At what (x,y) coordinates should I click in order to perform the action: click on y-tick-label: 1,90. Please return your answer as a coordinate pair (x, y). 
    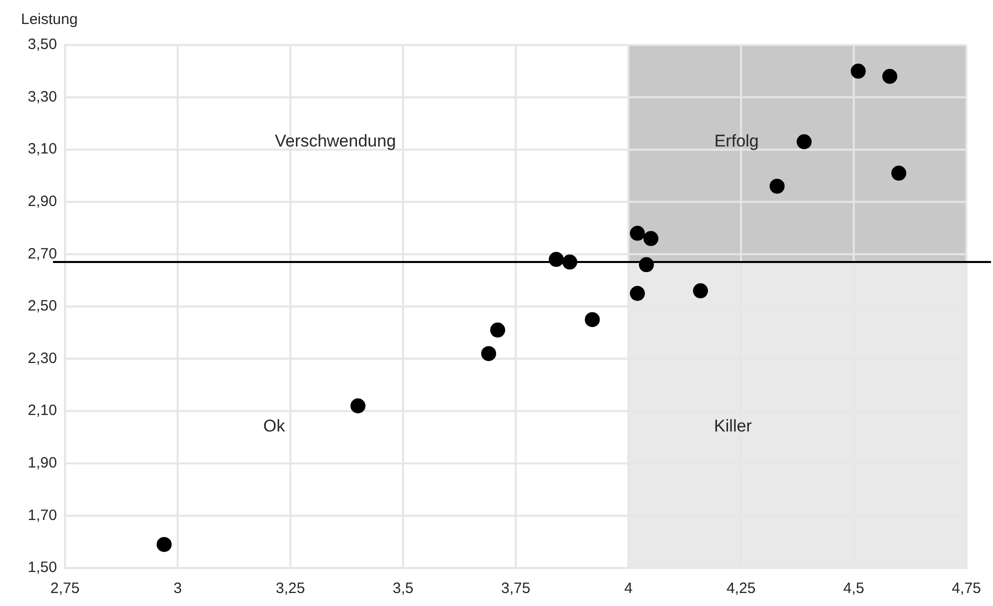
    Looking at the image, I should click on (42, 463).